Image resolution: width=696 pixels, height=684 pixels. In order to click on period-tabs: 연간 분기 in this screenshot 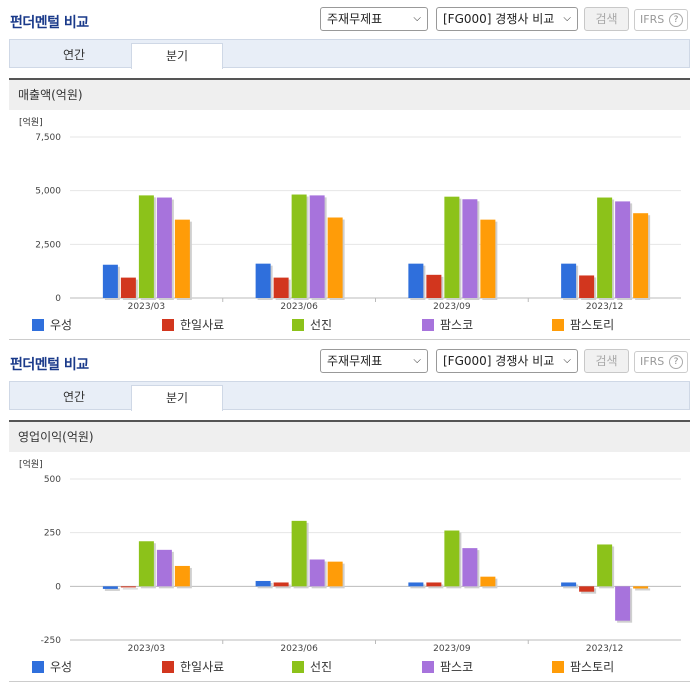, I will do `click(349, 54)`.